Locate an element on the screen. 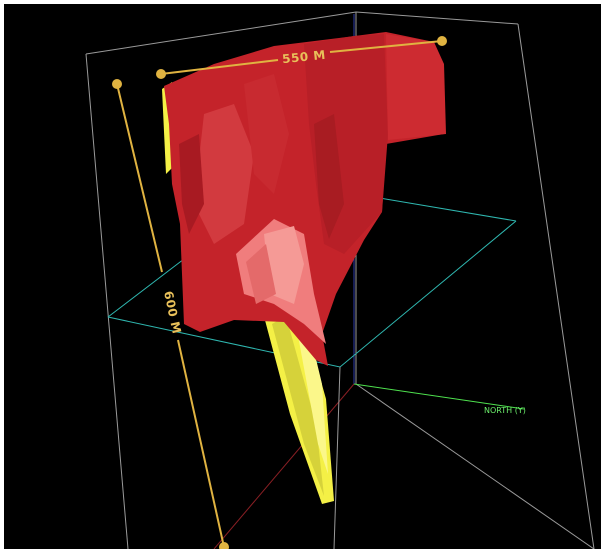 This screenshot has width=608, height=555. width-dimension-label: 550 M is located at coordinates (303, 57).